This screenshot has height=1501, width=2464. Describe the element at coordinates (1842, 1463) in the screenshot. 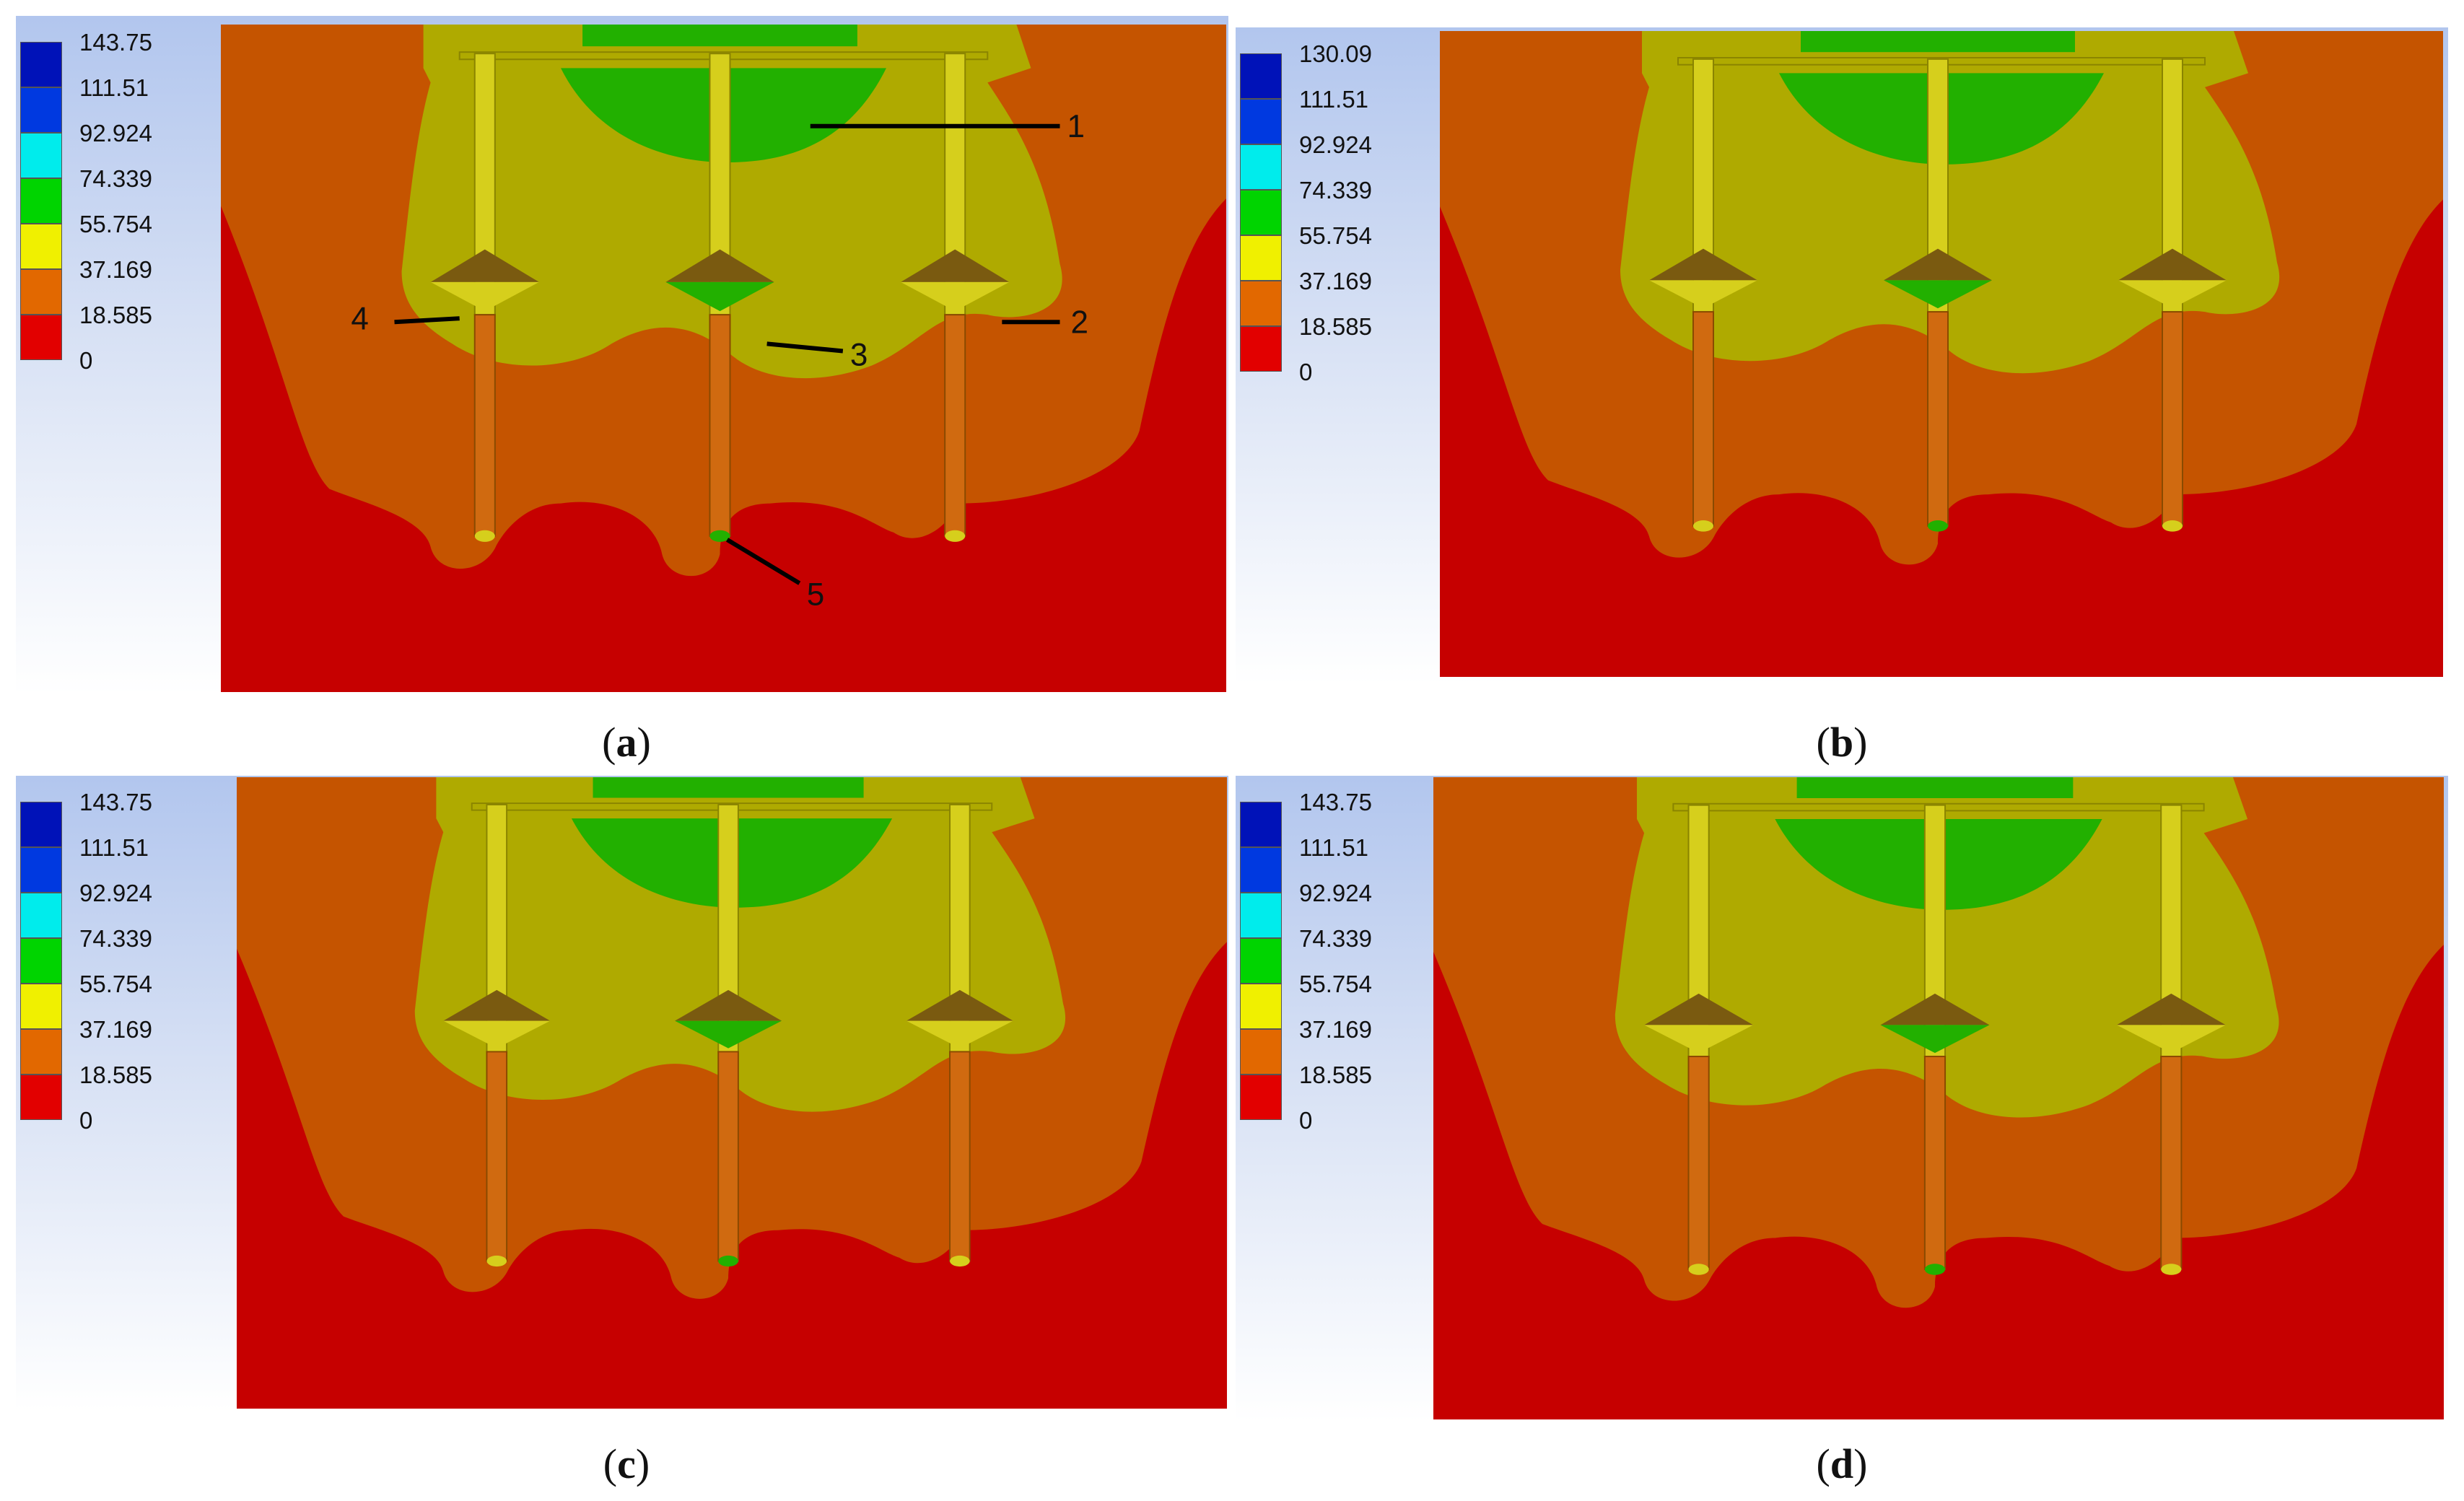

I see `caption-d: (d)` at that location.